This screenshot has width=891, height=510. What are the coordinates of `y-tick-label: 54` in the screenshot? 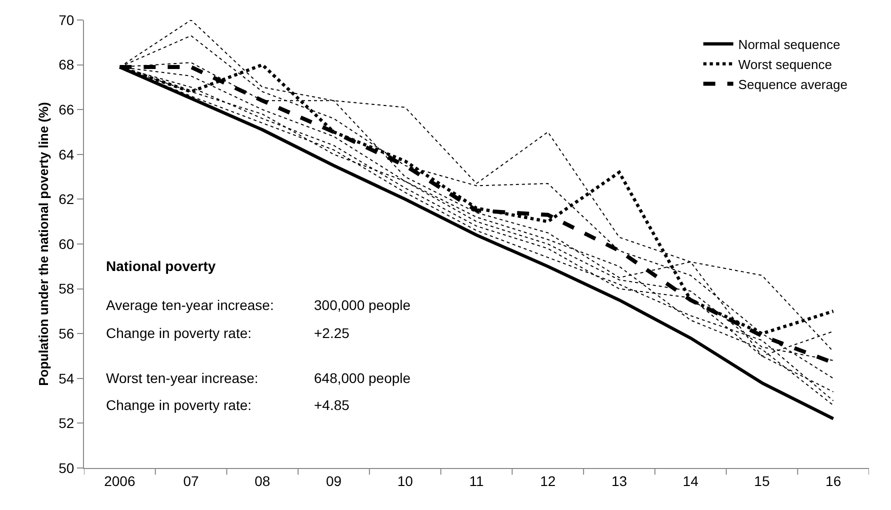 It's located at (66, 378).